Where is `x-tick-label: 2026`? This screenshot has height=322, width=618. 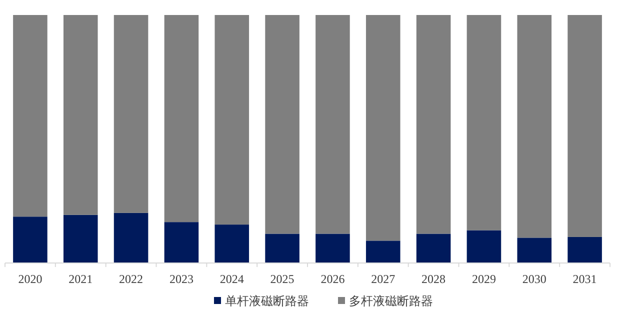
x-tick-label: 2026 is located at coordinates (332, 279).